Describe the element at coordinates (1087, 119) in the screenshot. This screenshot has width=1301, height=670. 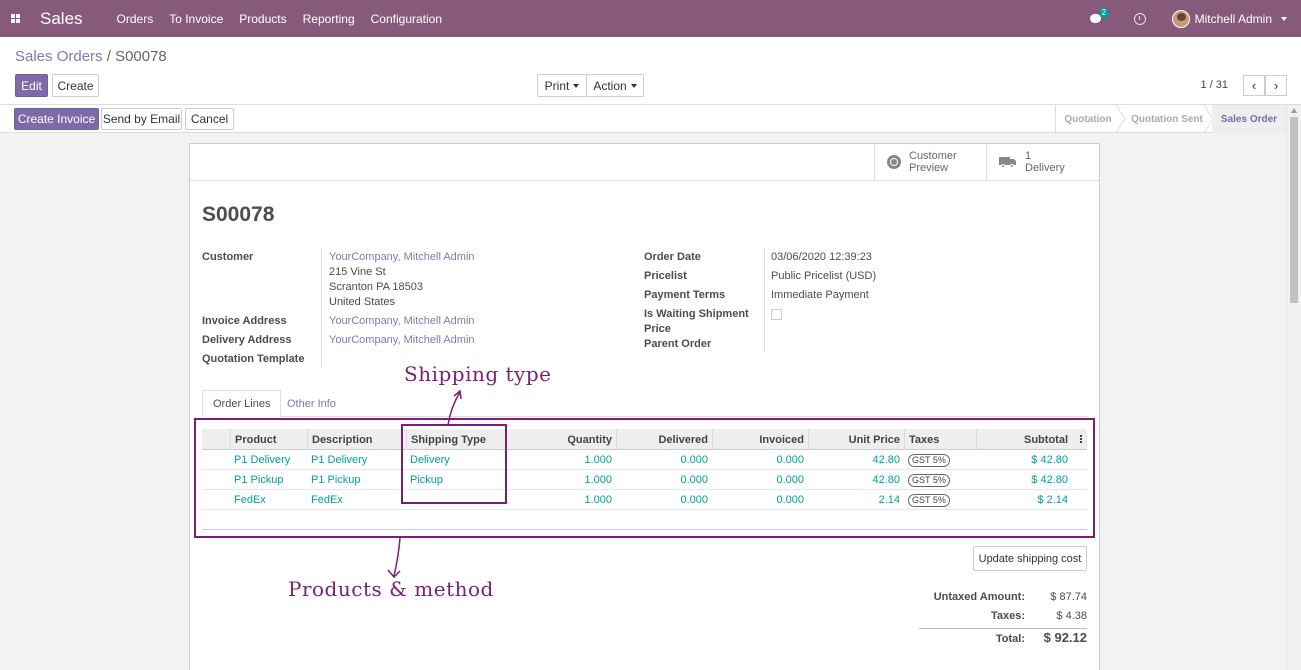
I see `stage-quotation: Quotation` at that location.